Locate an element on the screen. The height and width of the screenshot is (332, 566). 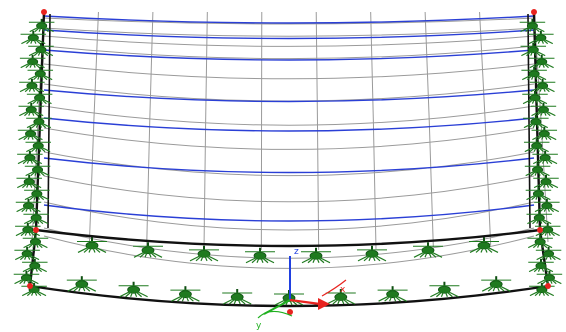
x-axis-arrow is located at coordinates (324, 304).